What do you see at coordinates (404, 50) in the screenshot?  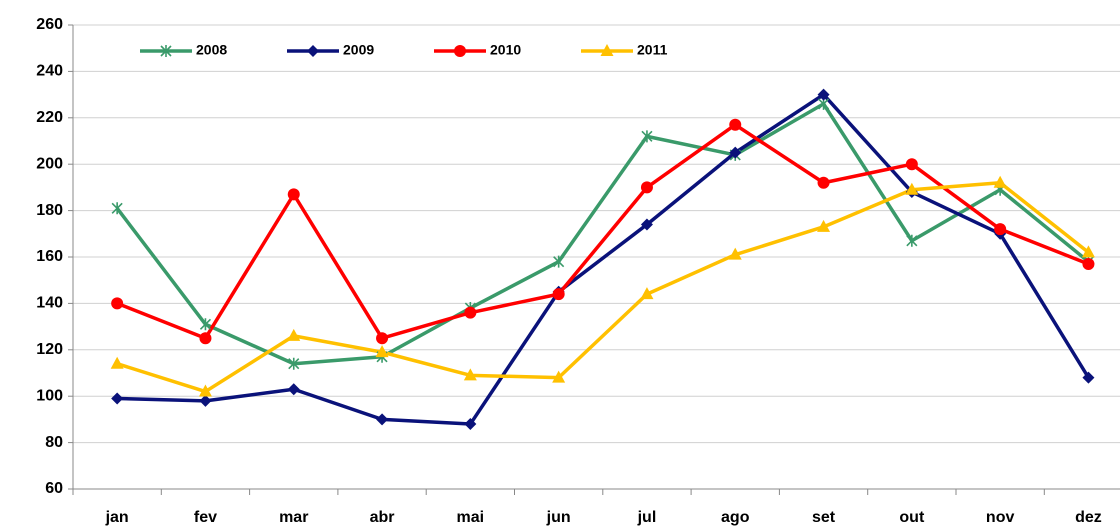 I see `legend: 2008 2009 2010 2011` at bounding box center [404, 50].